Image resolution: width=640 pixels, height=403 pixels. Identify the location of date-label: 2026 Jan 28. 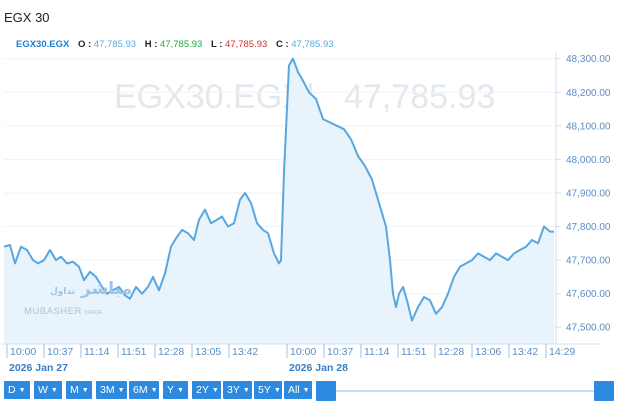
(318, 368).